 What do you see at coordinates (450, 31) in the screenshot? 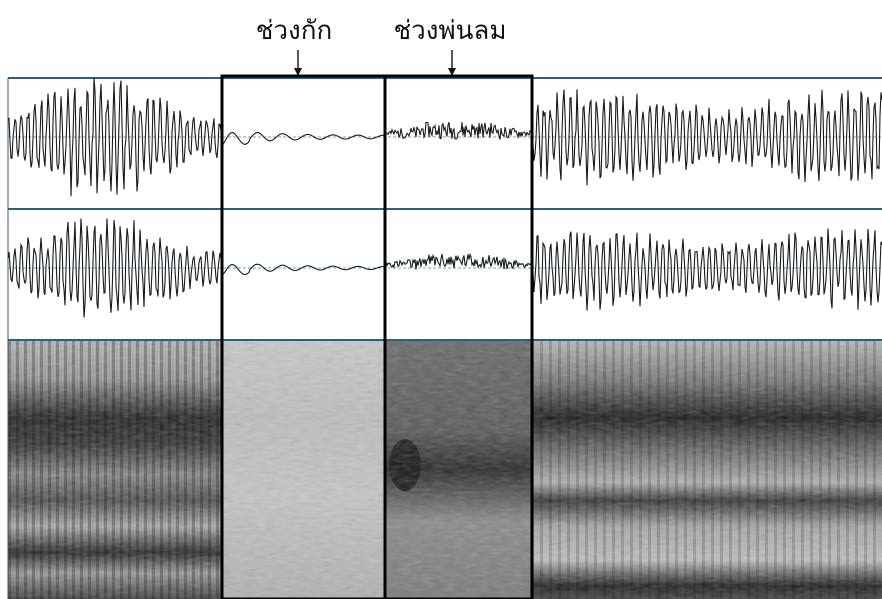
I see `aspiration-label: ช่วงพ่นลม` at bounding box center [450, 31].